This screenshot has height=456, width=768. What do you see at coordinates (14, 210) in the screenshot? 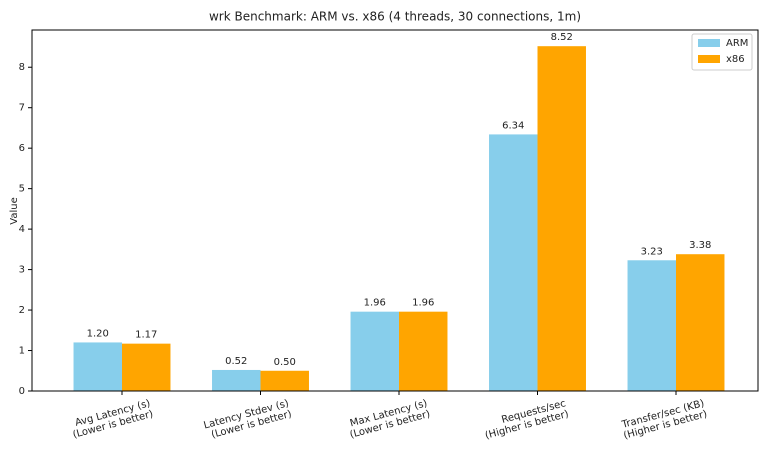
I see `y-axis-label: Value` at bounding box center [14, 210].